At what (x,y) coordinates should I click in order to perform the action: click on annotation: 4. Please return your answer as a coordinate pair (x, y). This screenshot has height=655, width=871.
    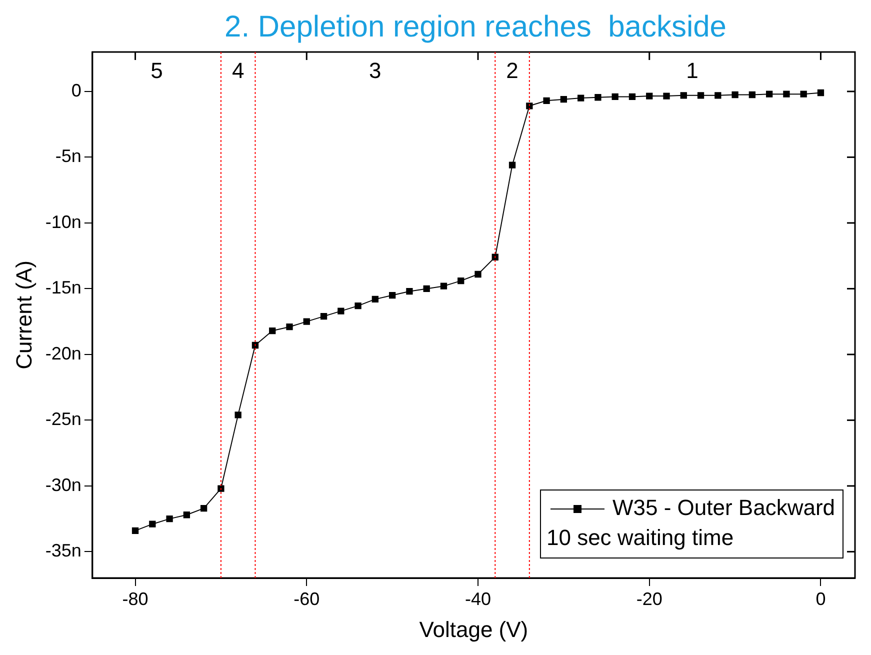
    Looking at the image, I should click on (238, 71).